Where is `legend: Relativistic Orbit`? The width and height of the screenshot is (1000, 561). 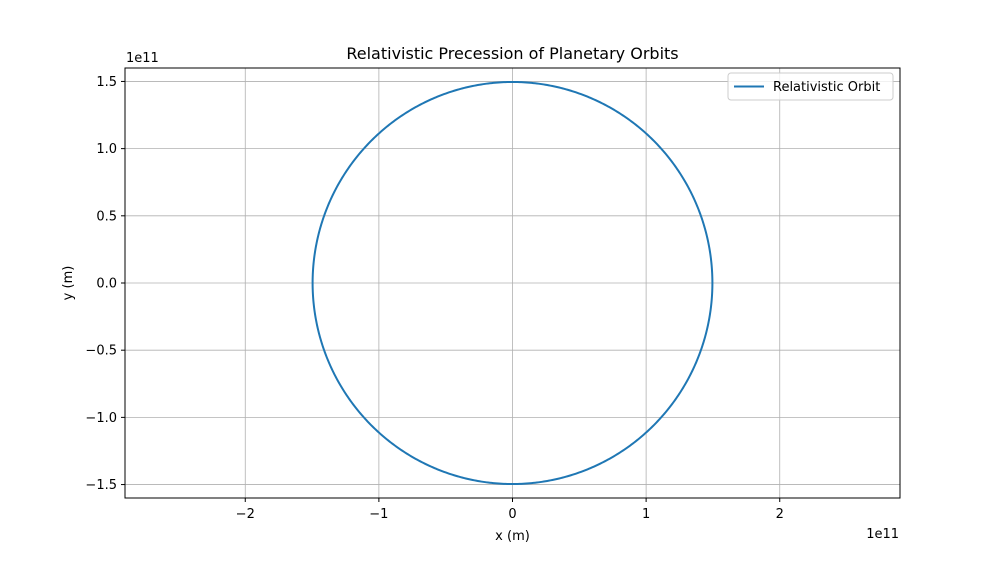 legend: Relativistic Orbit is located at coordinates (810, 86).